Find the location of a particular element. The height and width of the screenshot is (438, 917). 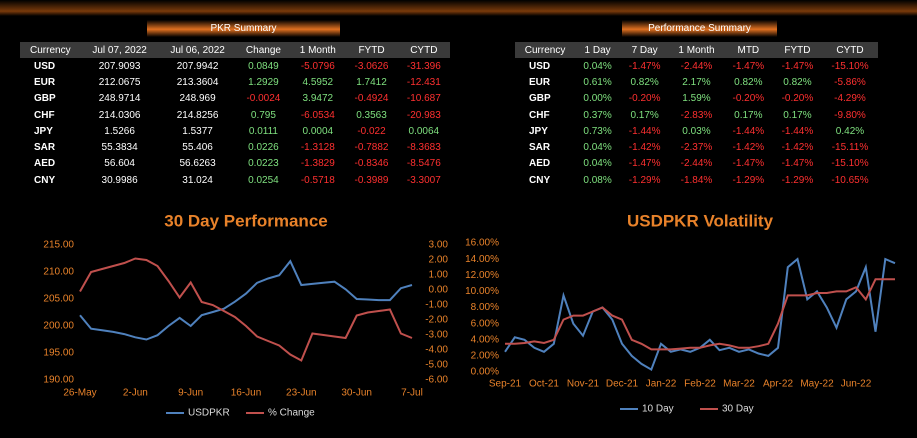

table-cell: 1.5266 is located at coordinates (119, 131).